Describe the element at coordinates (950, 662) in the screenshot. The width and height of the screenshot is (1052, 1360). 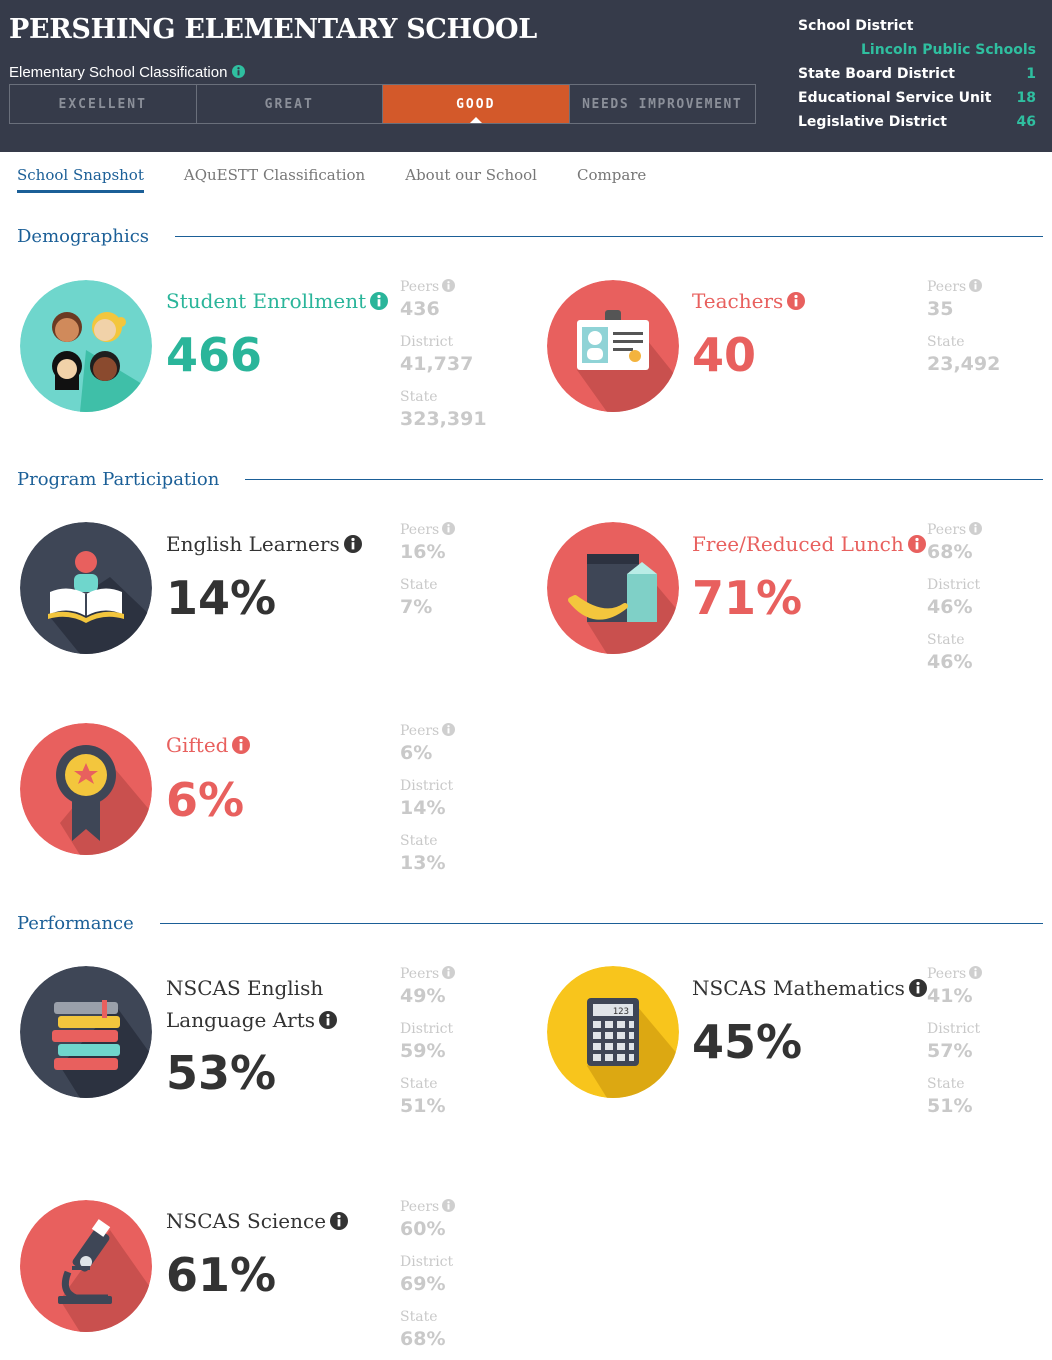
I see `state-value: 46%` at that location.